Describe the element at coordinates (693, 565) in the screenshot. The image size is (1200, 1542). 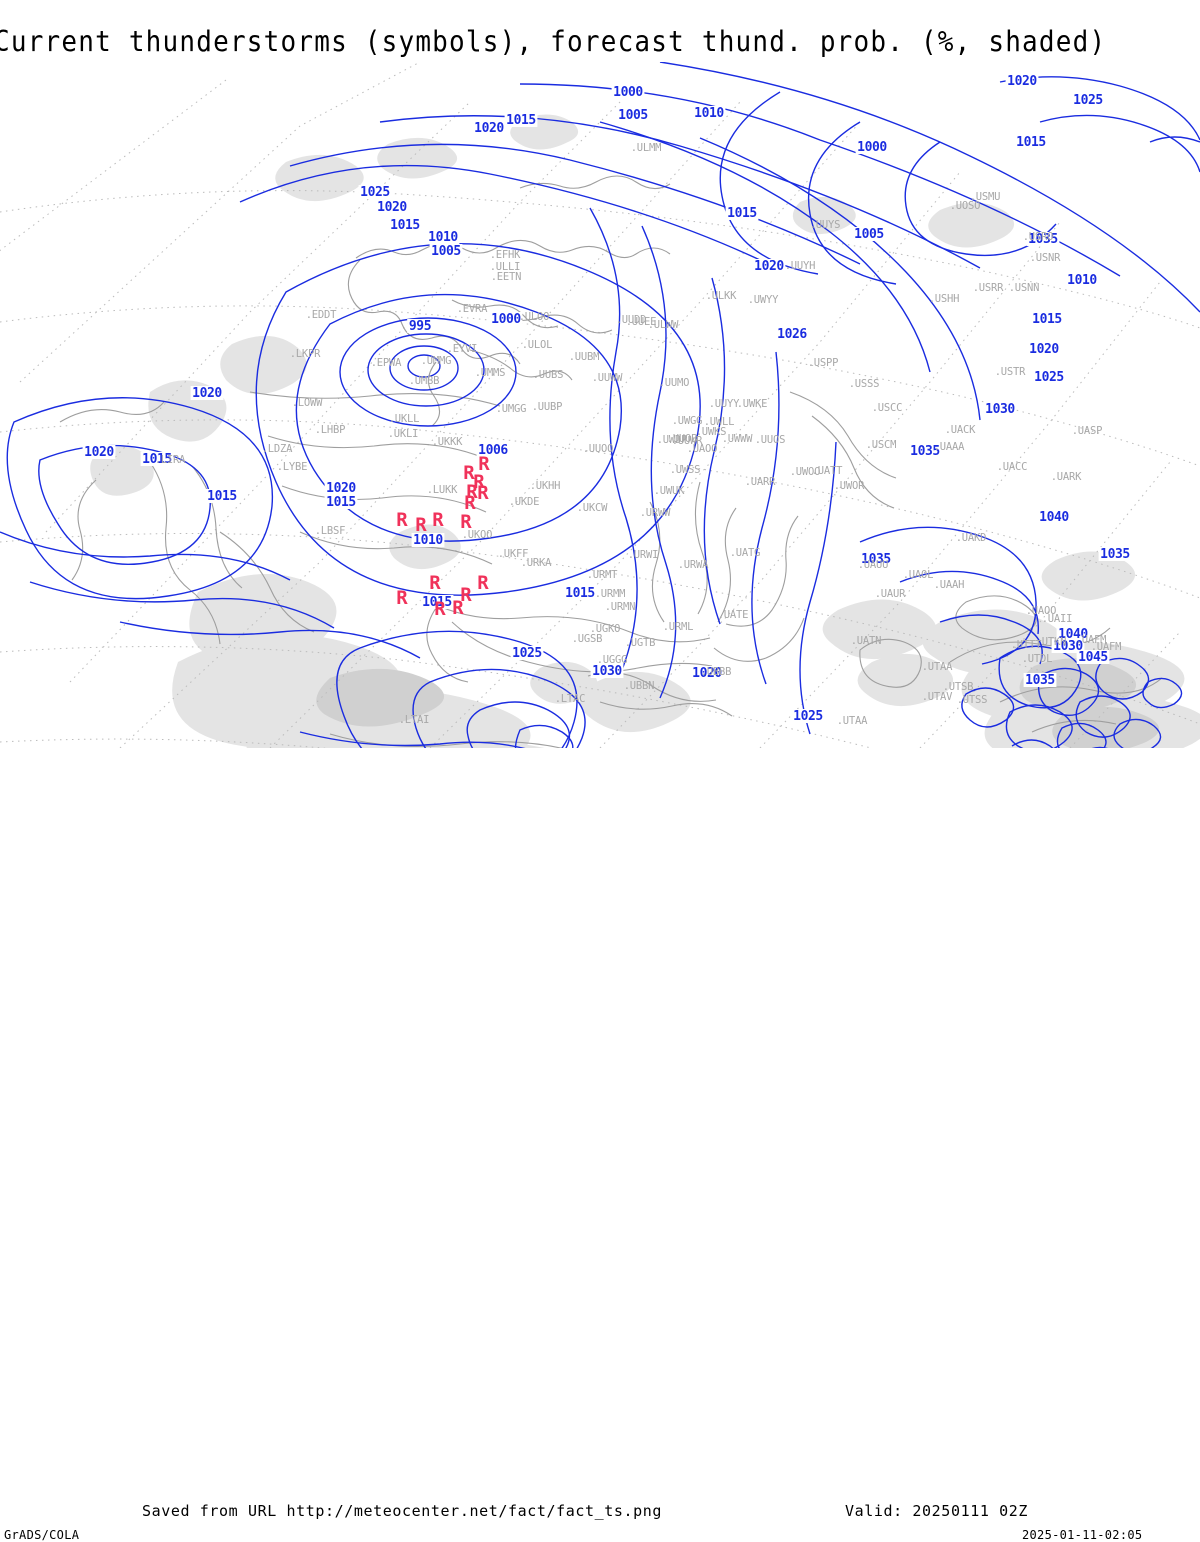
I see `station-label: .URWA` at that location.